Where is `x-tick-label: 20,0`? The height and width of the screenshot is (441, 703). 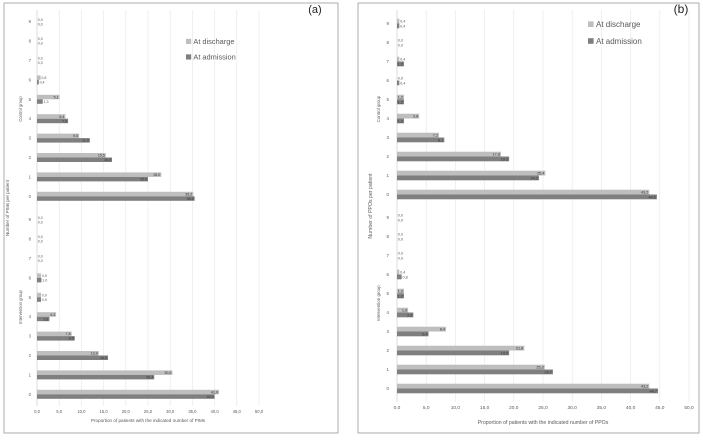 x-tick-label: 20,0 is located at coordinates (514, 408).